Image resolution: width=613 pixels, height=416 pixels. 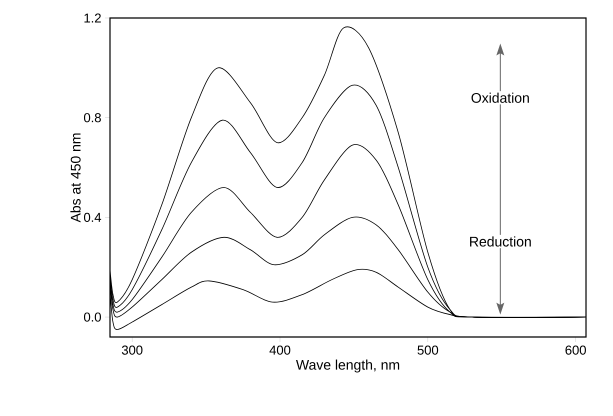 I want to click on y-tick-label: 0.4, so click(x=93, y=217).